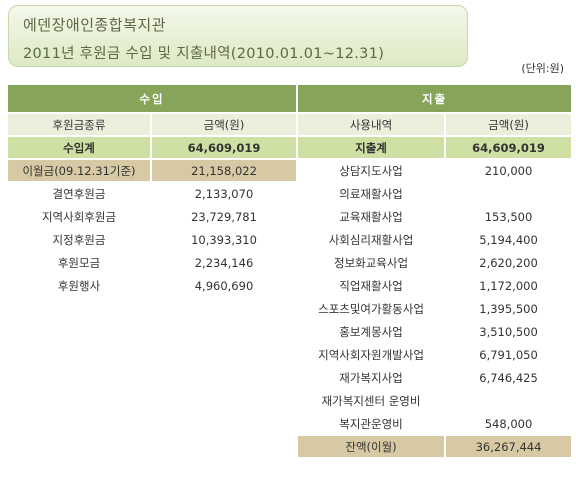  What do you see at coordinates (371, 239) in the screenshot?
I see `expense-label: 사회심리재활사업` at bounding box center [371, 239].